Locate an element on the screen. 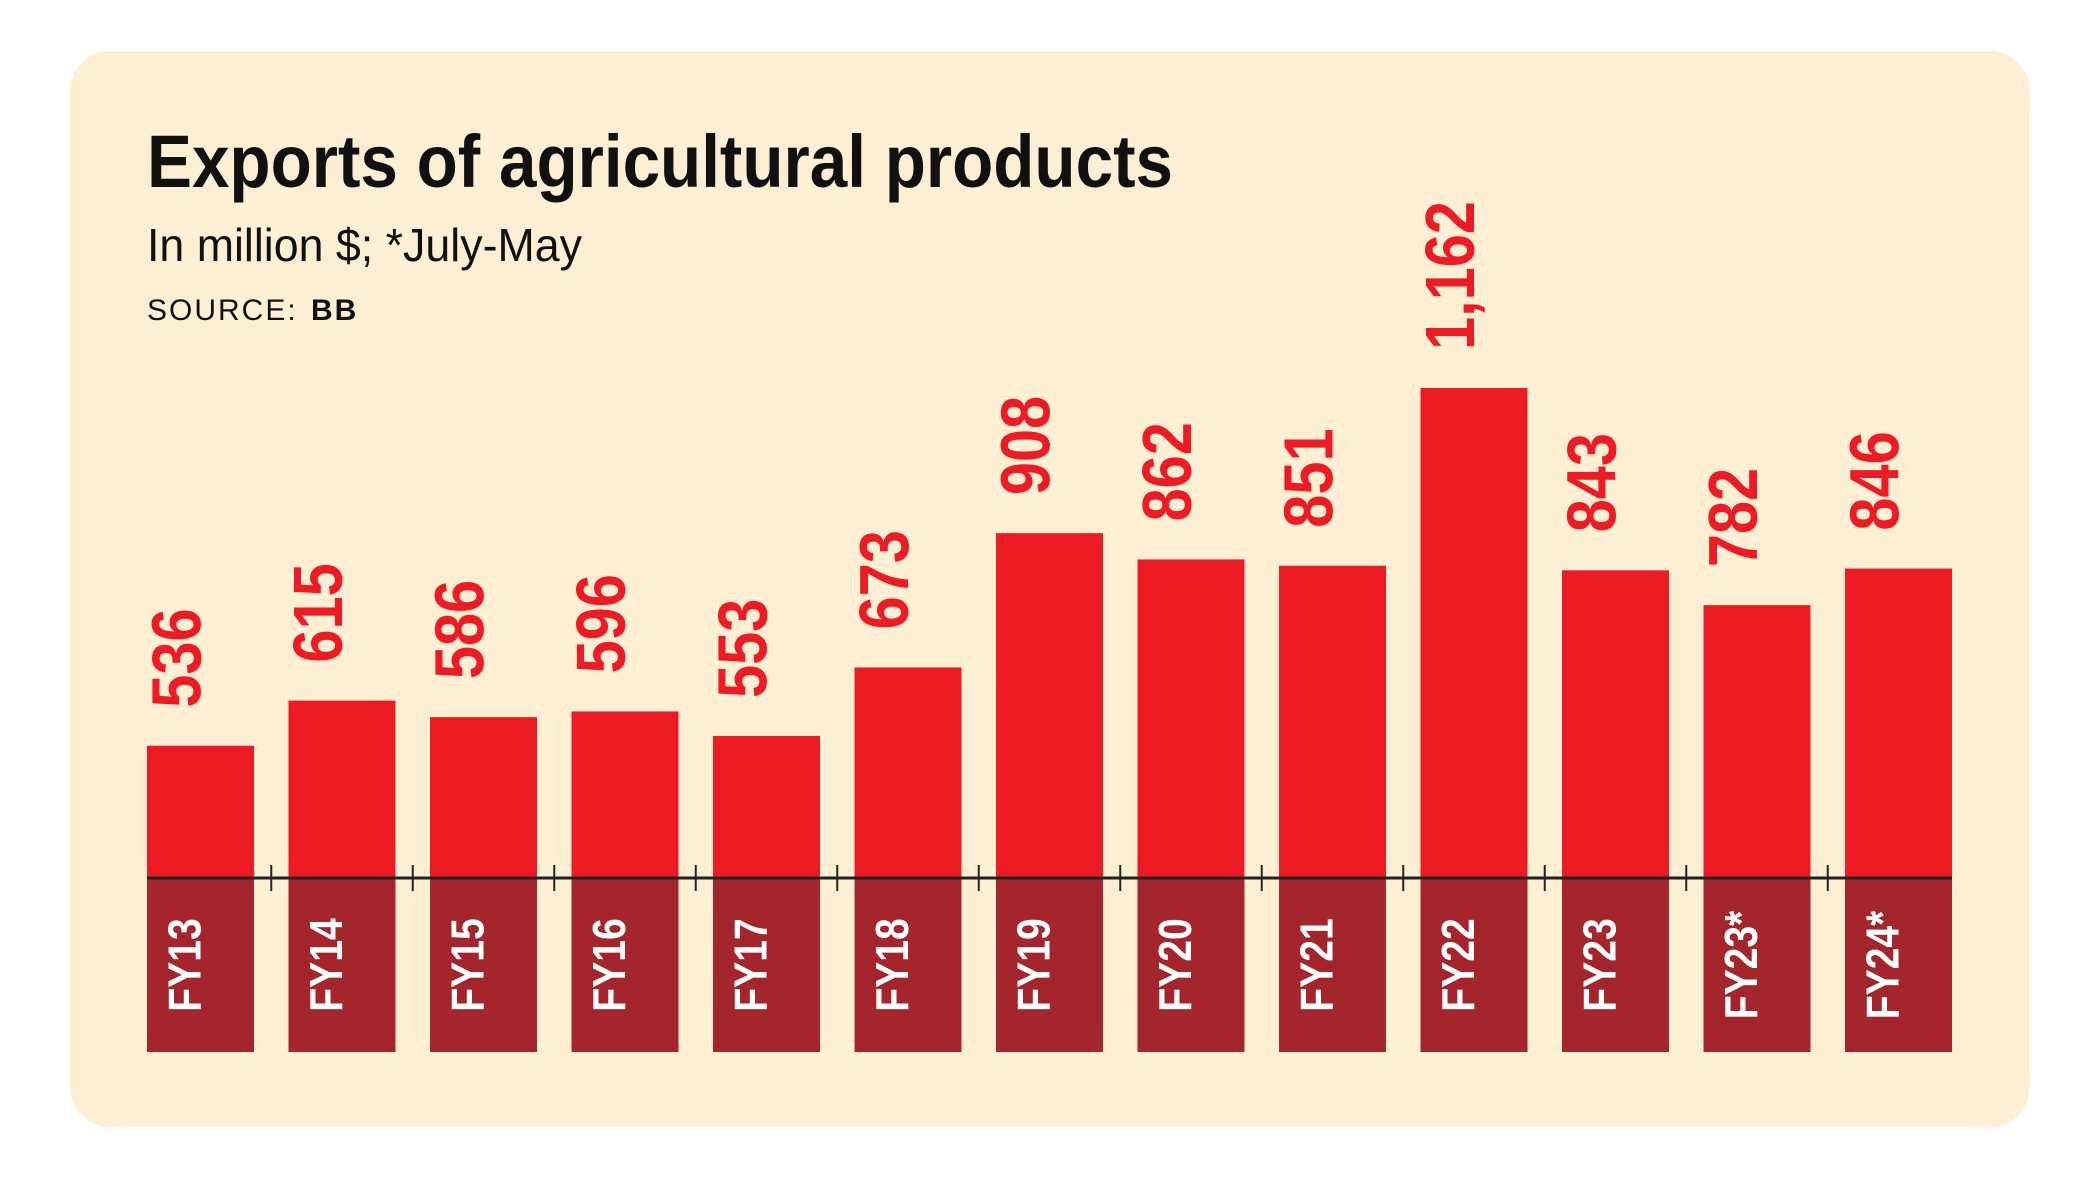 This screenshot has height=1178, width=2100. value-label: 862 is located at coordinates (1166, 471).